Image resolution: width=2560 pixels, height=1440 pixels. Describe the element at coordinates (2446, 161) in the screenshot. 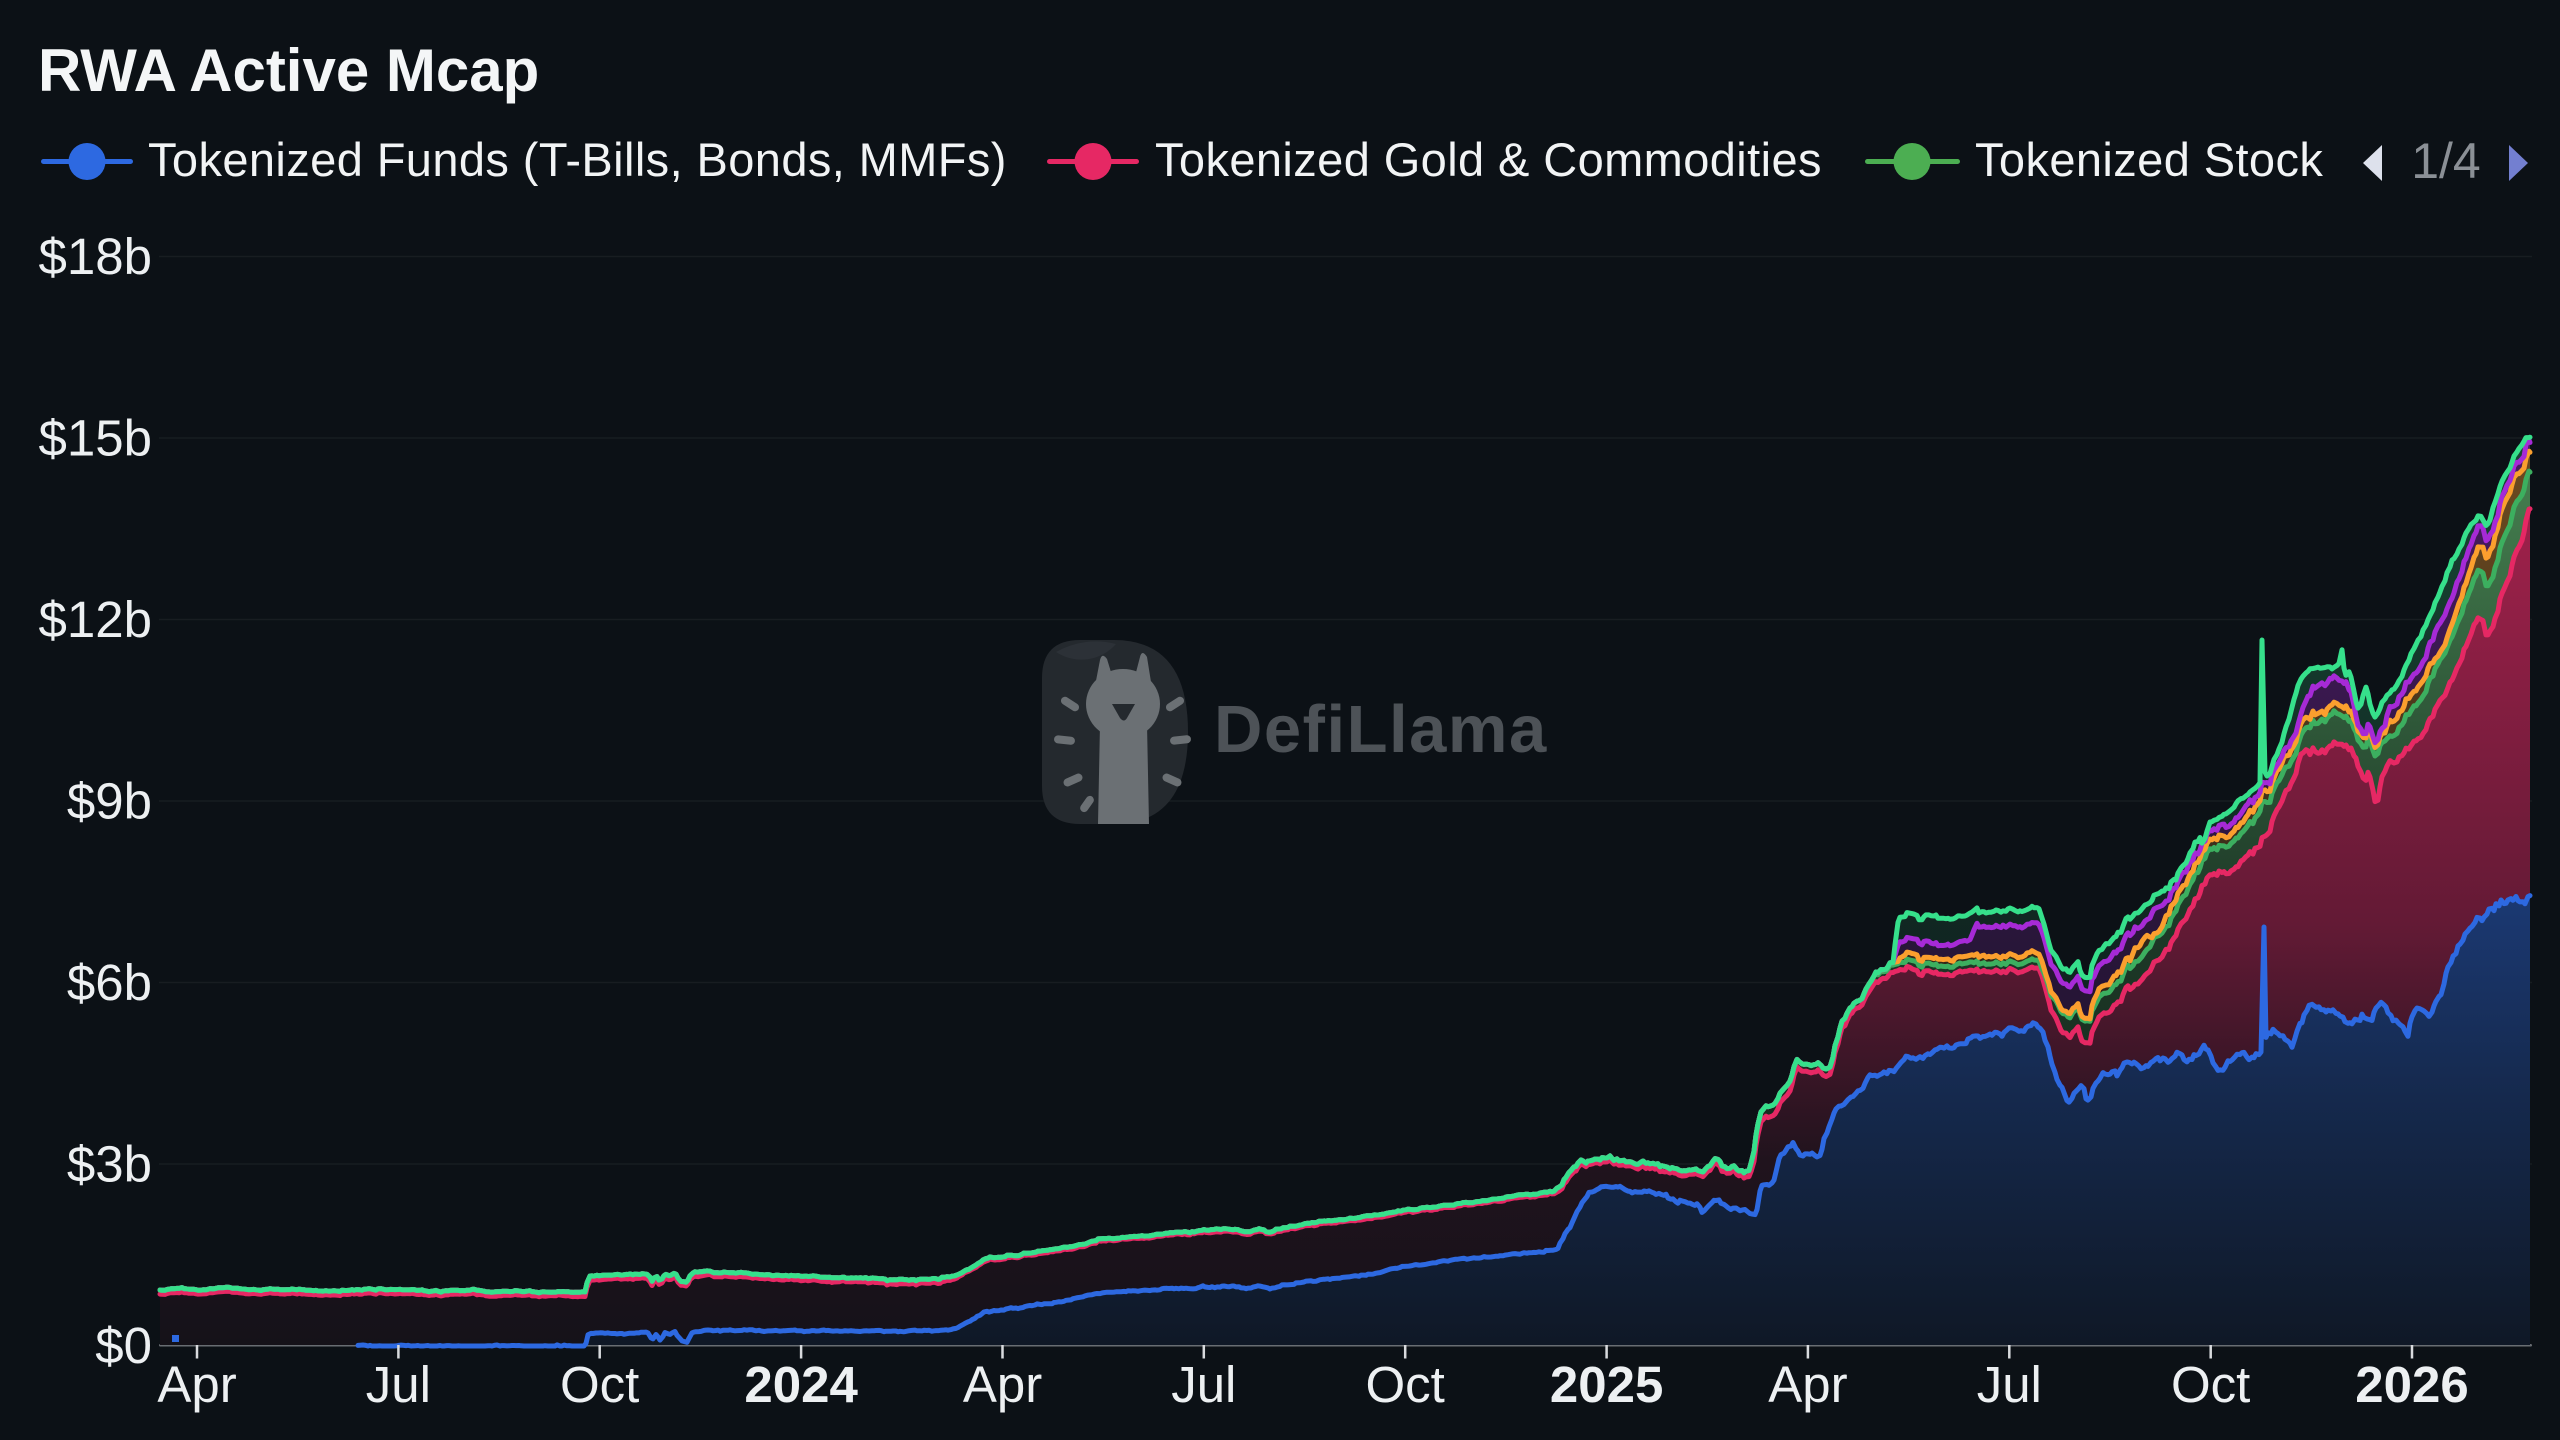

I see `svg-text: 1/4` at that location.